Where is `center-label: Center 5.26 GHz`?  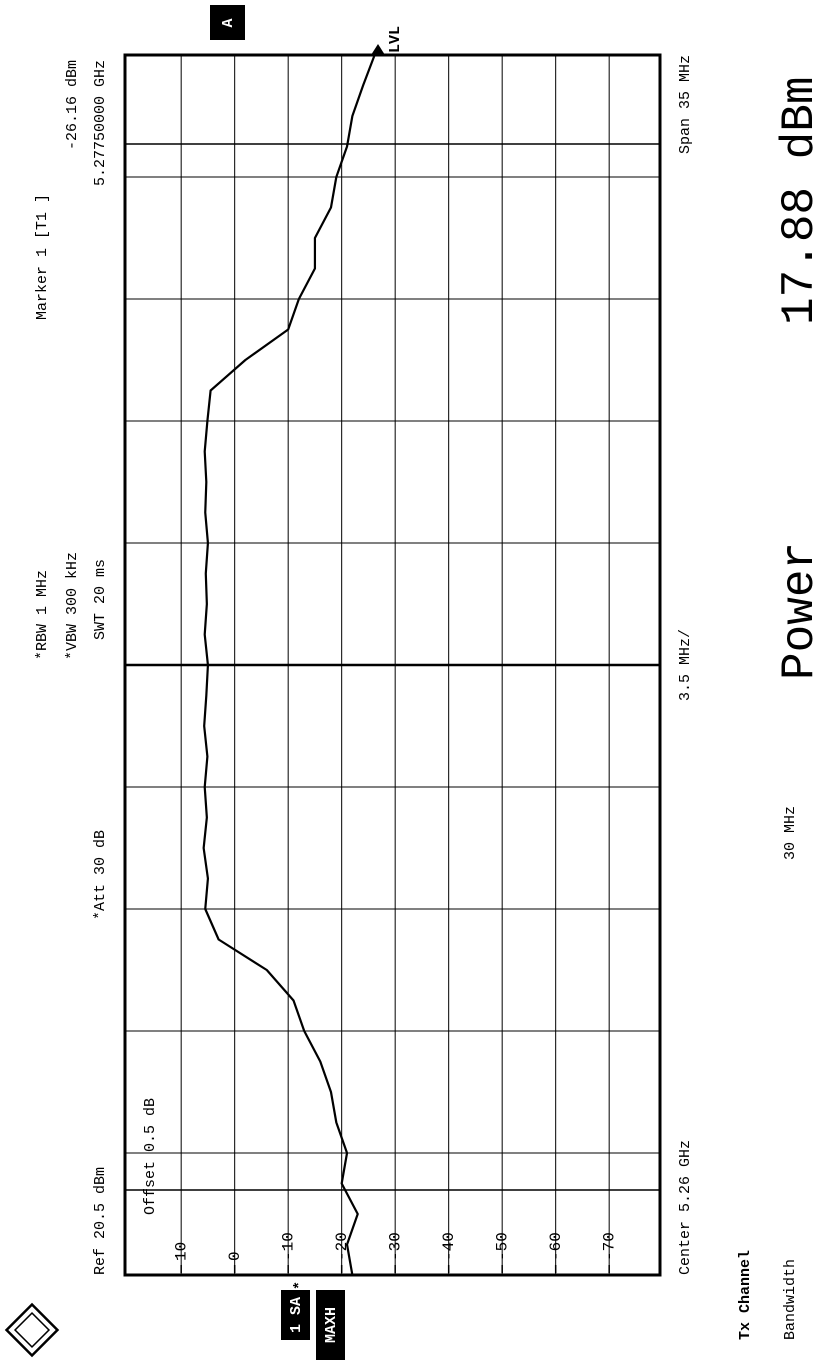
center-label: Center 5.26 GHz is located at coordinates (685, 1207).